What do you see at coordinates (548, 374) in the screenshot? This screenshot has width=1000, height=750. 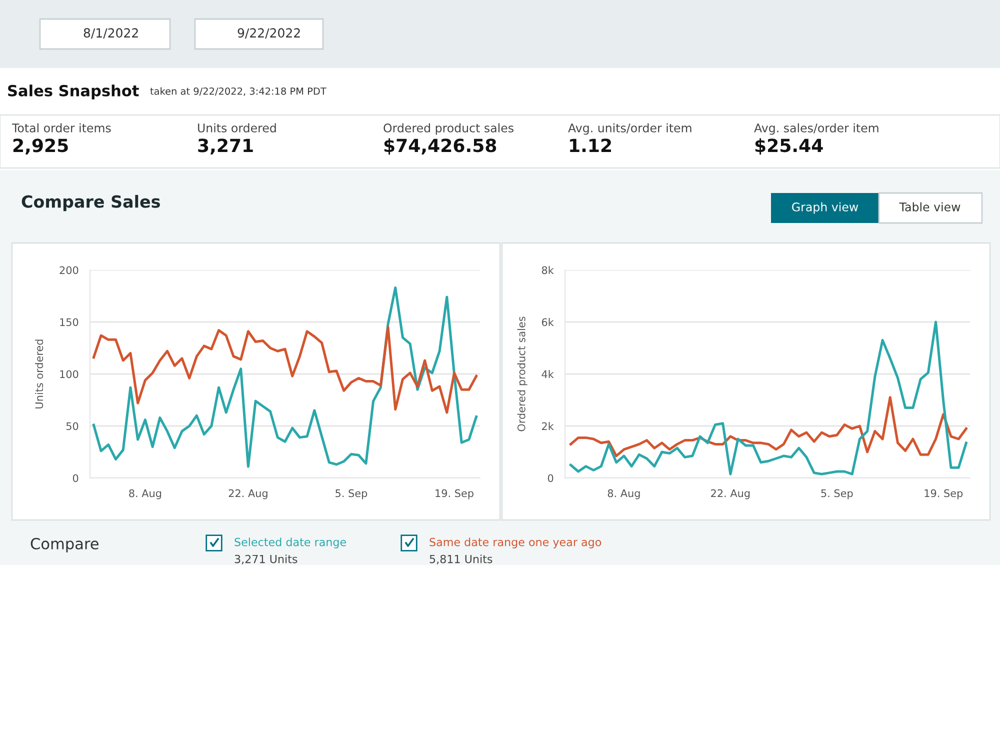 I see `y-tick-label: 4k` at bounding box center [548, 374].